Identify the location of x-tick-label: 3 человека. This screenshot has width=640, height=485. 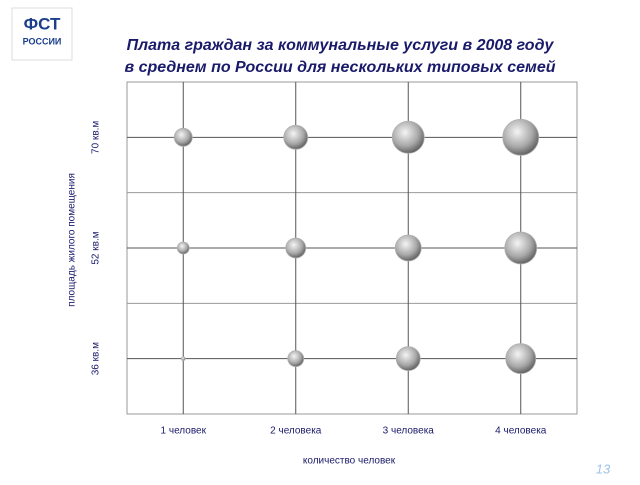
(409, 431).